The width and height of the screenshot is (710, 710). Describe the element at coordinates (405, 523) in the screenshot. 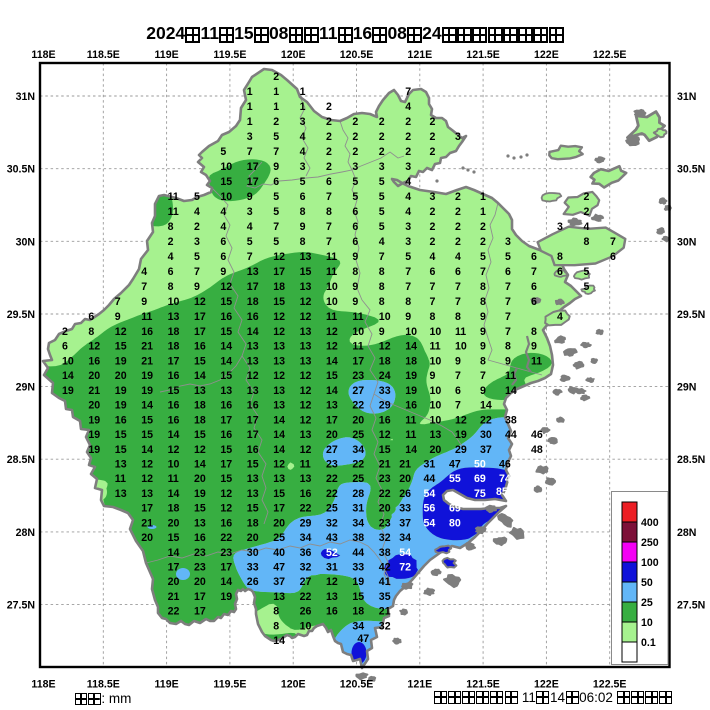

I see `svg-text: 37` at that location.